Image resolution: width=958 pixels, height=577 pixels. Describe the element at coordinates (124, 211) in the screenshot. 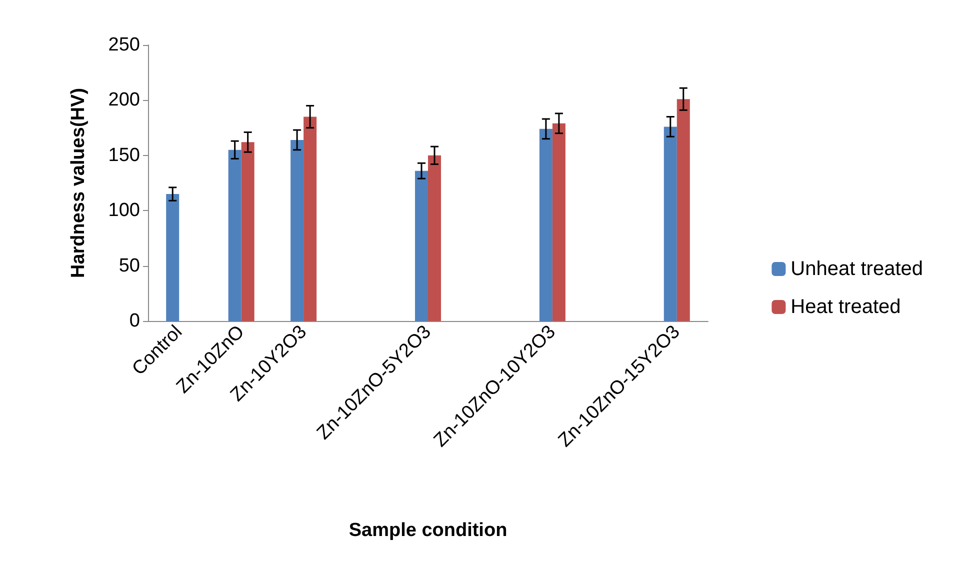

I see `y-tick-label: 100` at that location.